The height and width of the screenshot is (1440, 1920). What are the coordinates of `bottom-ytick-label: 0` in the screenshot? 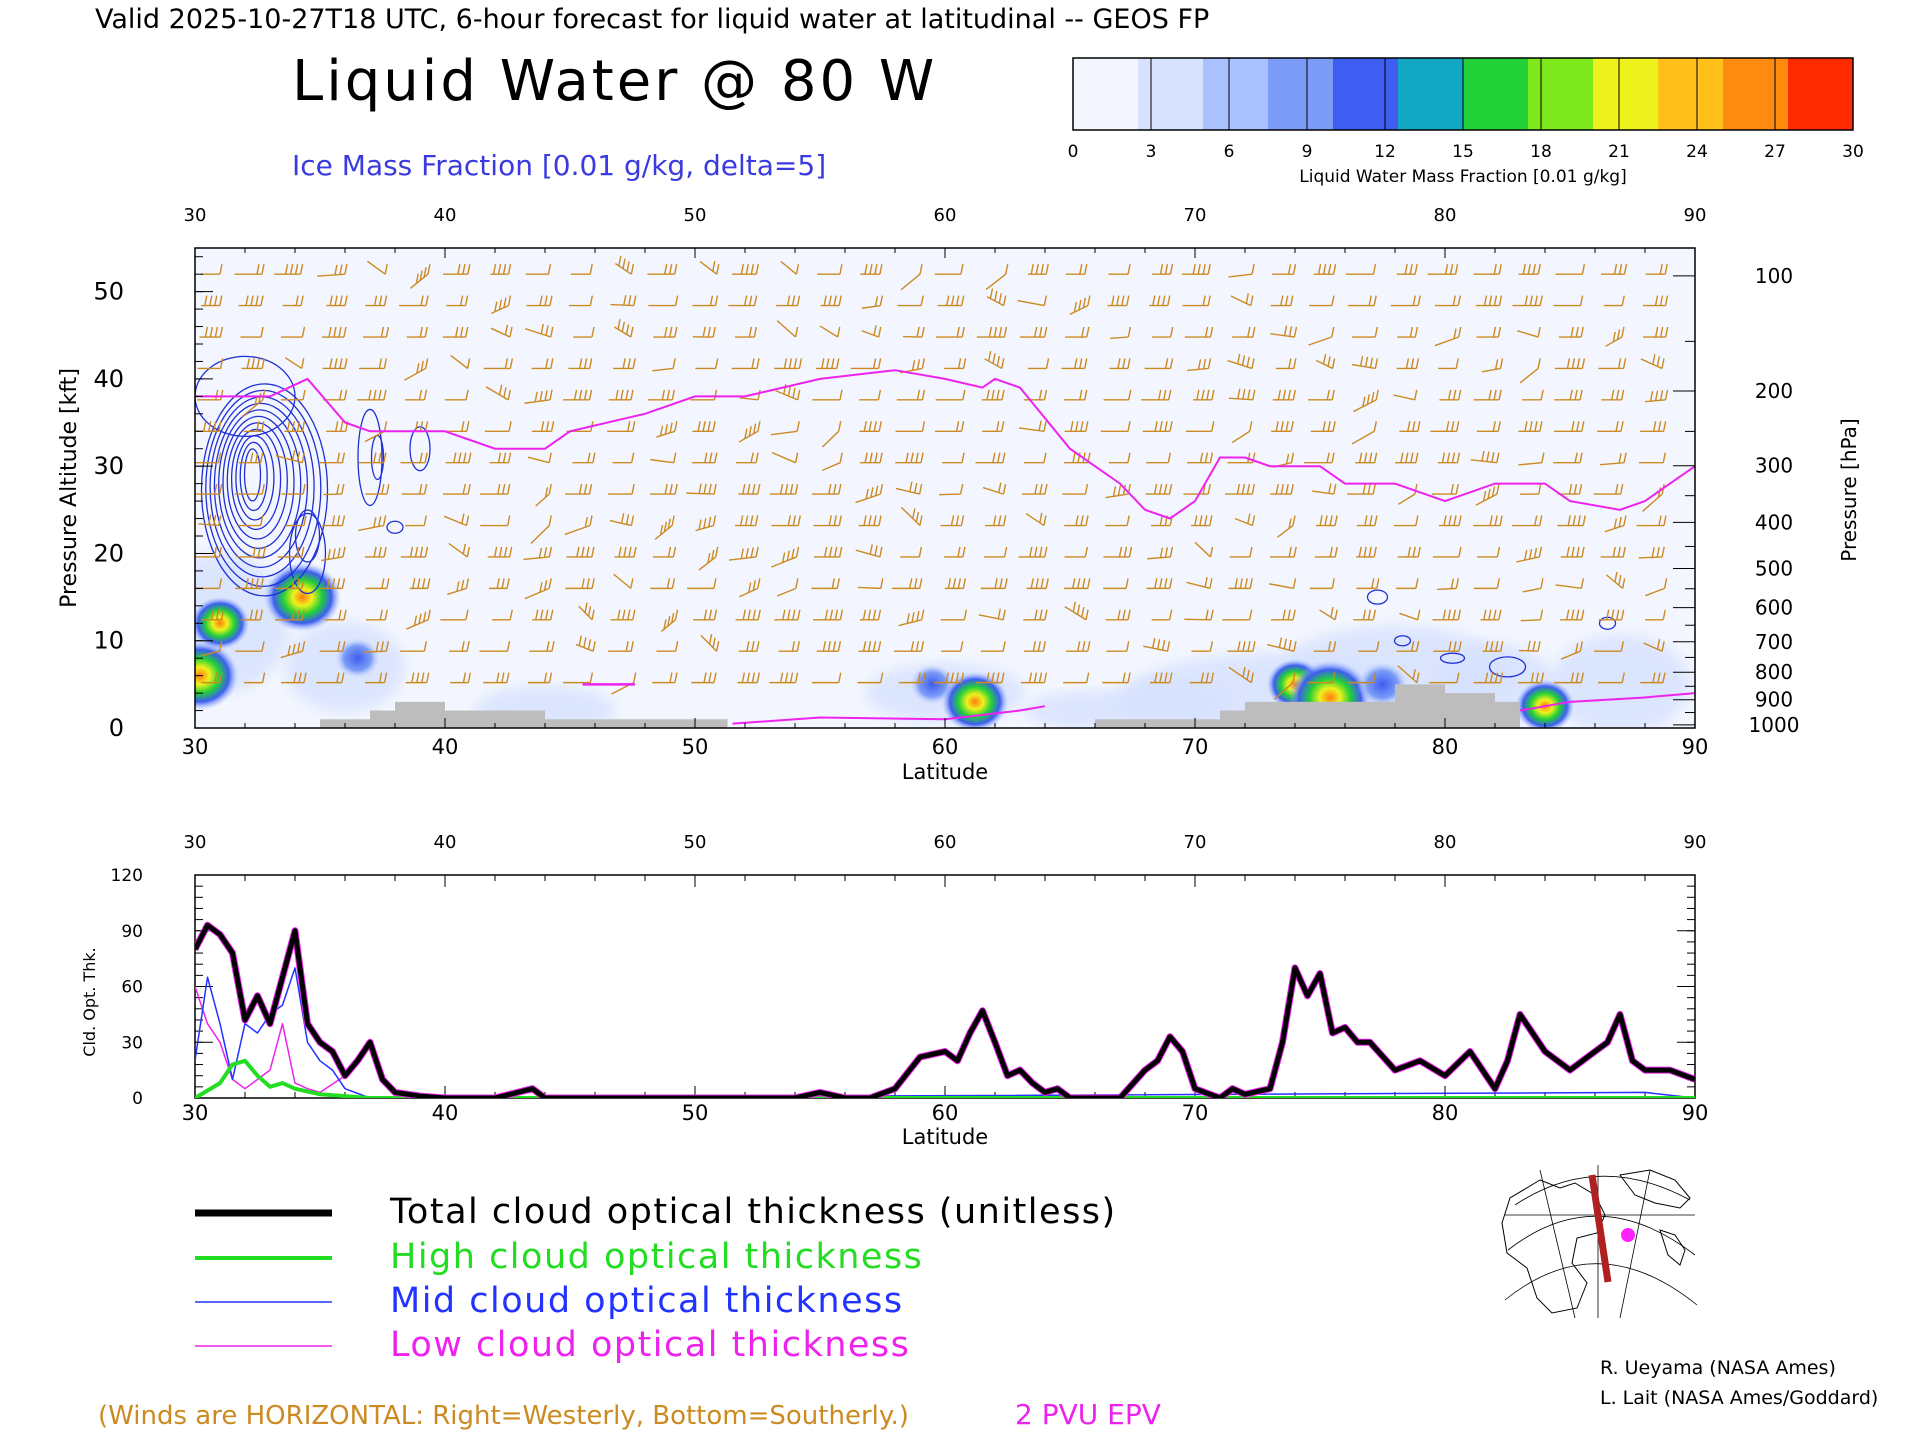 It's located at (137, 1099).